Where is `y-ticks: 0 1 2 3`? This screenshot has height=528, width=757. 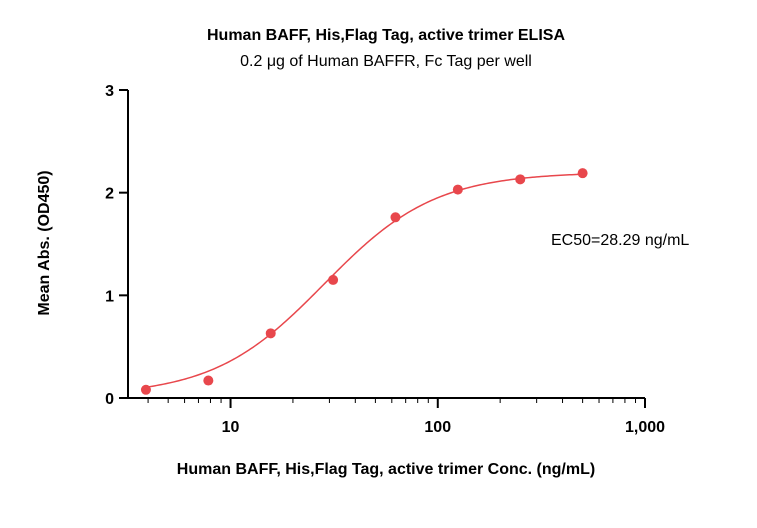
y-ticks: 0 1 2 3 is located at coordinates (116, 245).